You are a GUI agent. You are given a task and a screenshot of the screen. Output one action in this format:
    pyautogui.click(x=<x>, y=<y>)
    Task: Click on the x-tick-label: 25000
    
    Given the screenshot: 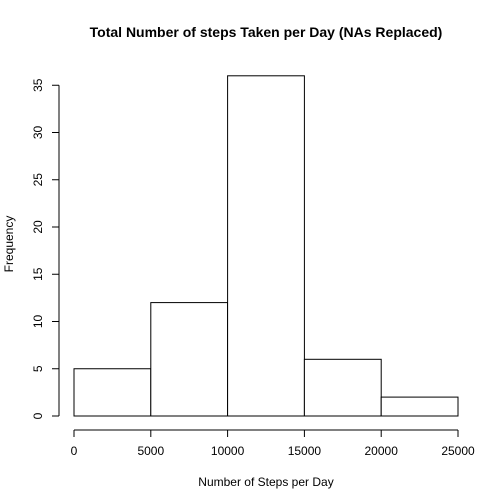 What is the action you would take?
    pyautogui.click(x=458, y=451)
    